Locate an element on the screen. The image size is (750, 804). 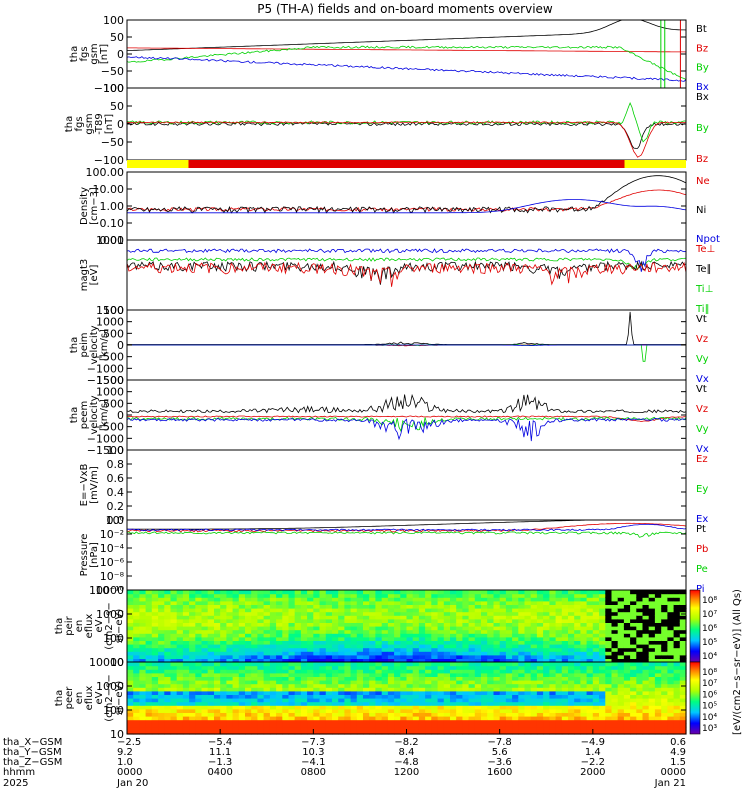
x-tick-label: 1200 is located at coordinates (406, 772).